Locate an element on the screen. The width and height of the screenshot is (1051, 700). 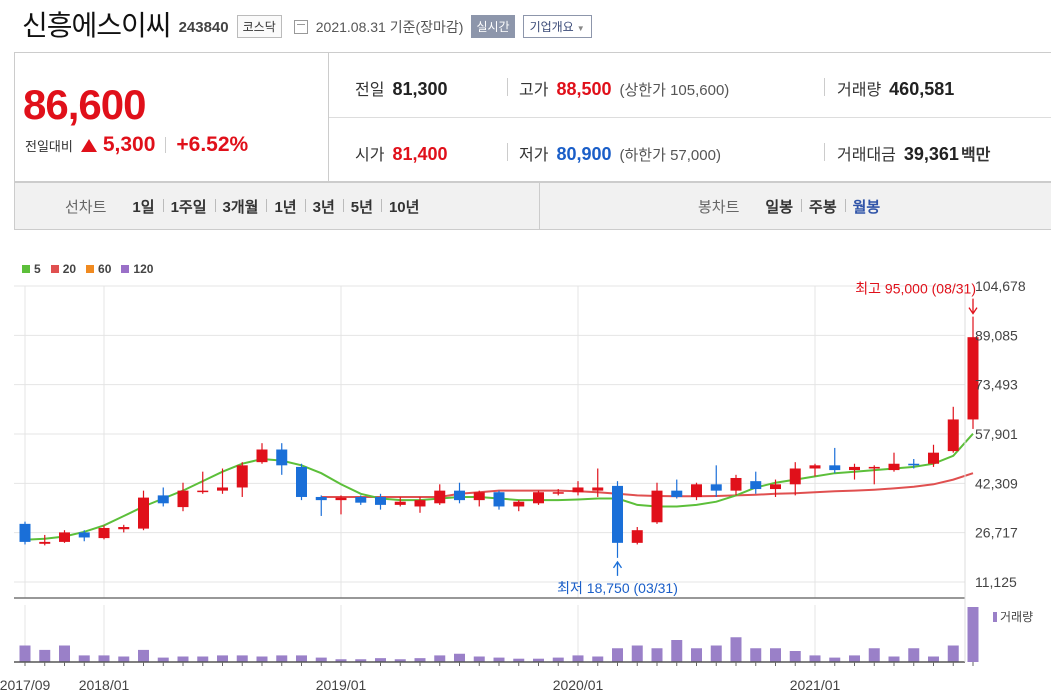
low-label: 저가 is located at coordinates (534, 155).